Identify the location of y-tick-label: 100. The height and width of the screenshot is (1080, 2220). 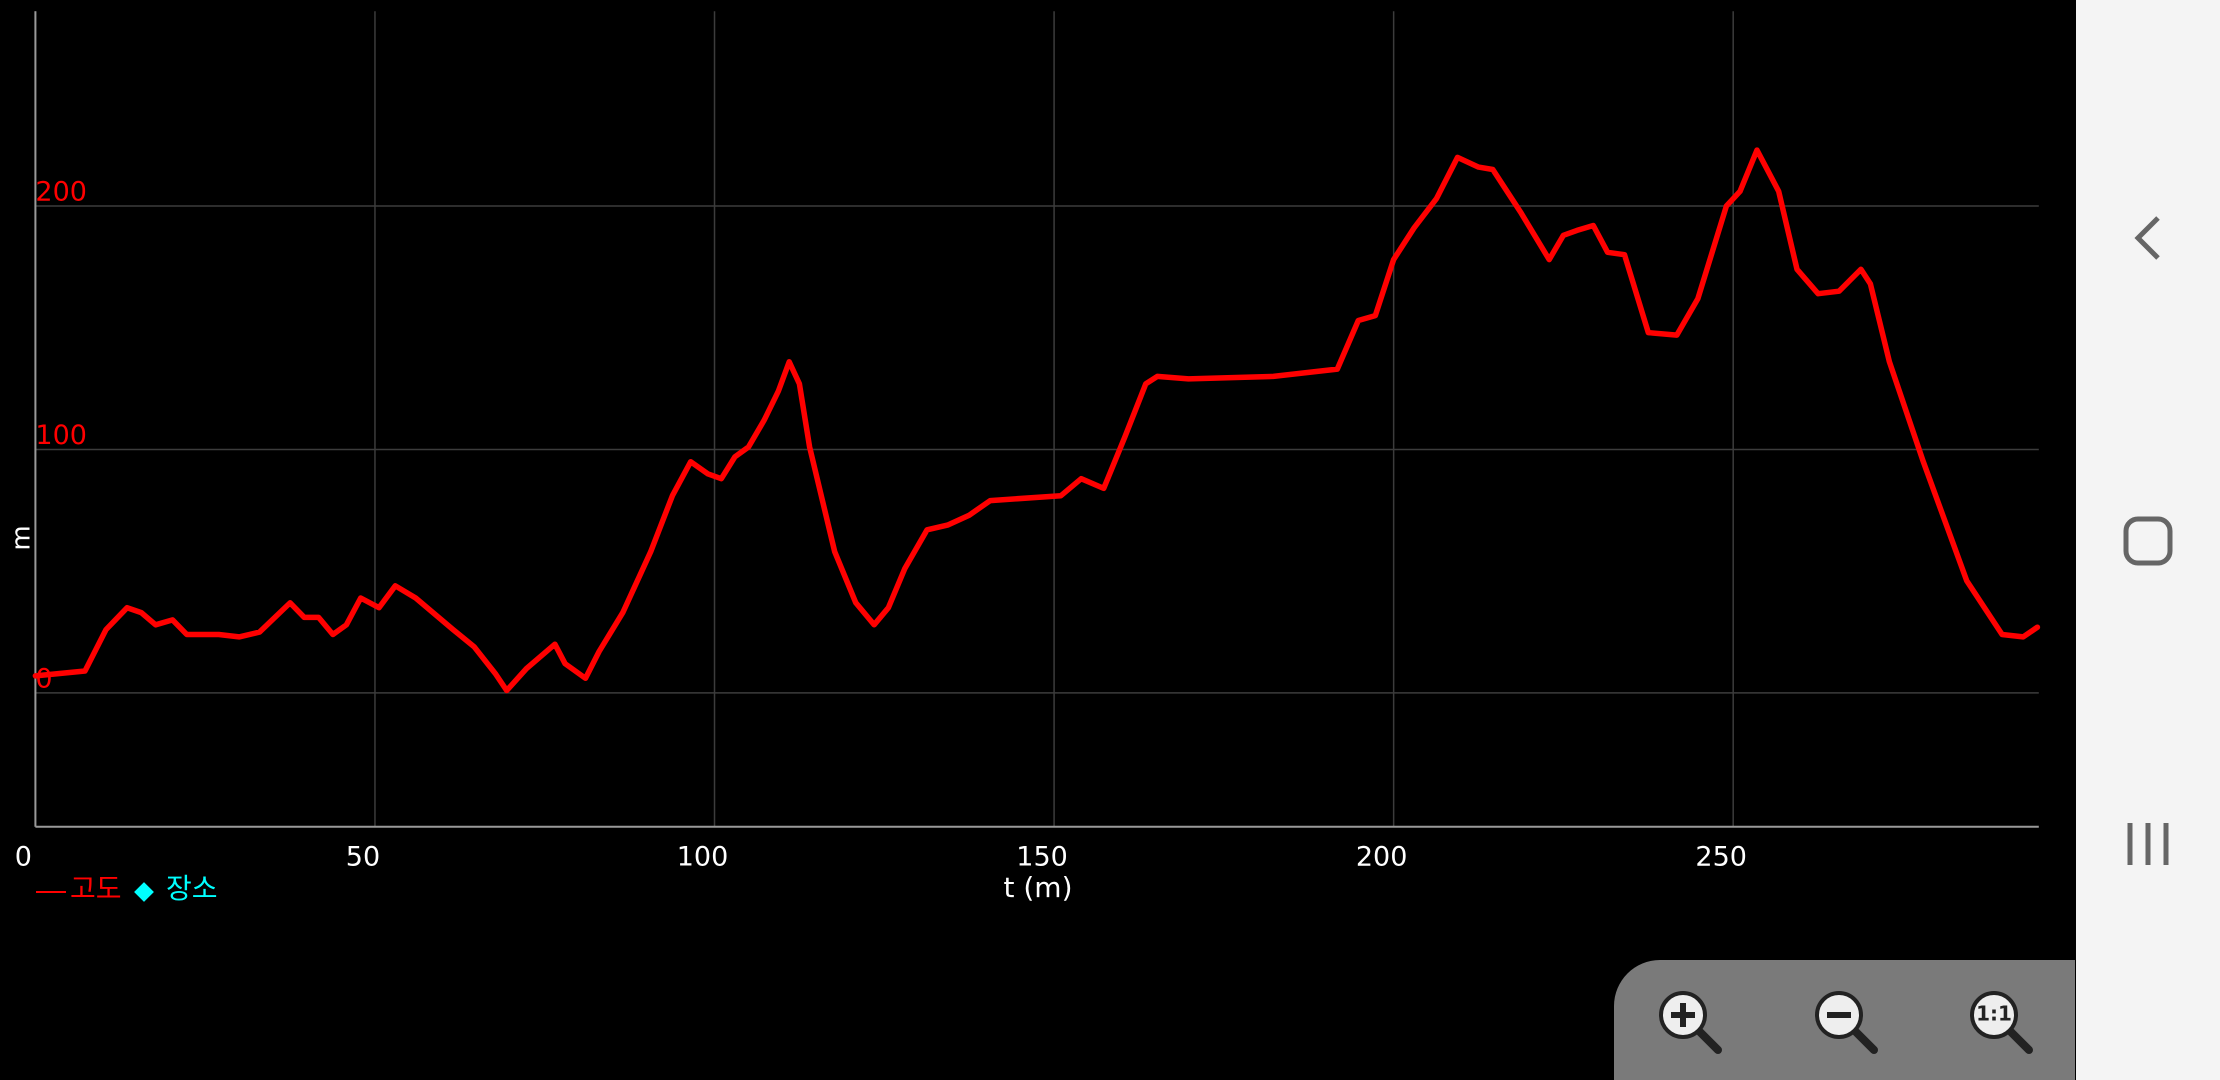
(61, 435).